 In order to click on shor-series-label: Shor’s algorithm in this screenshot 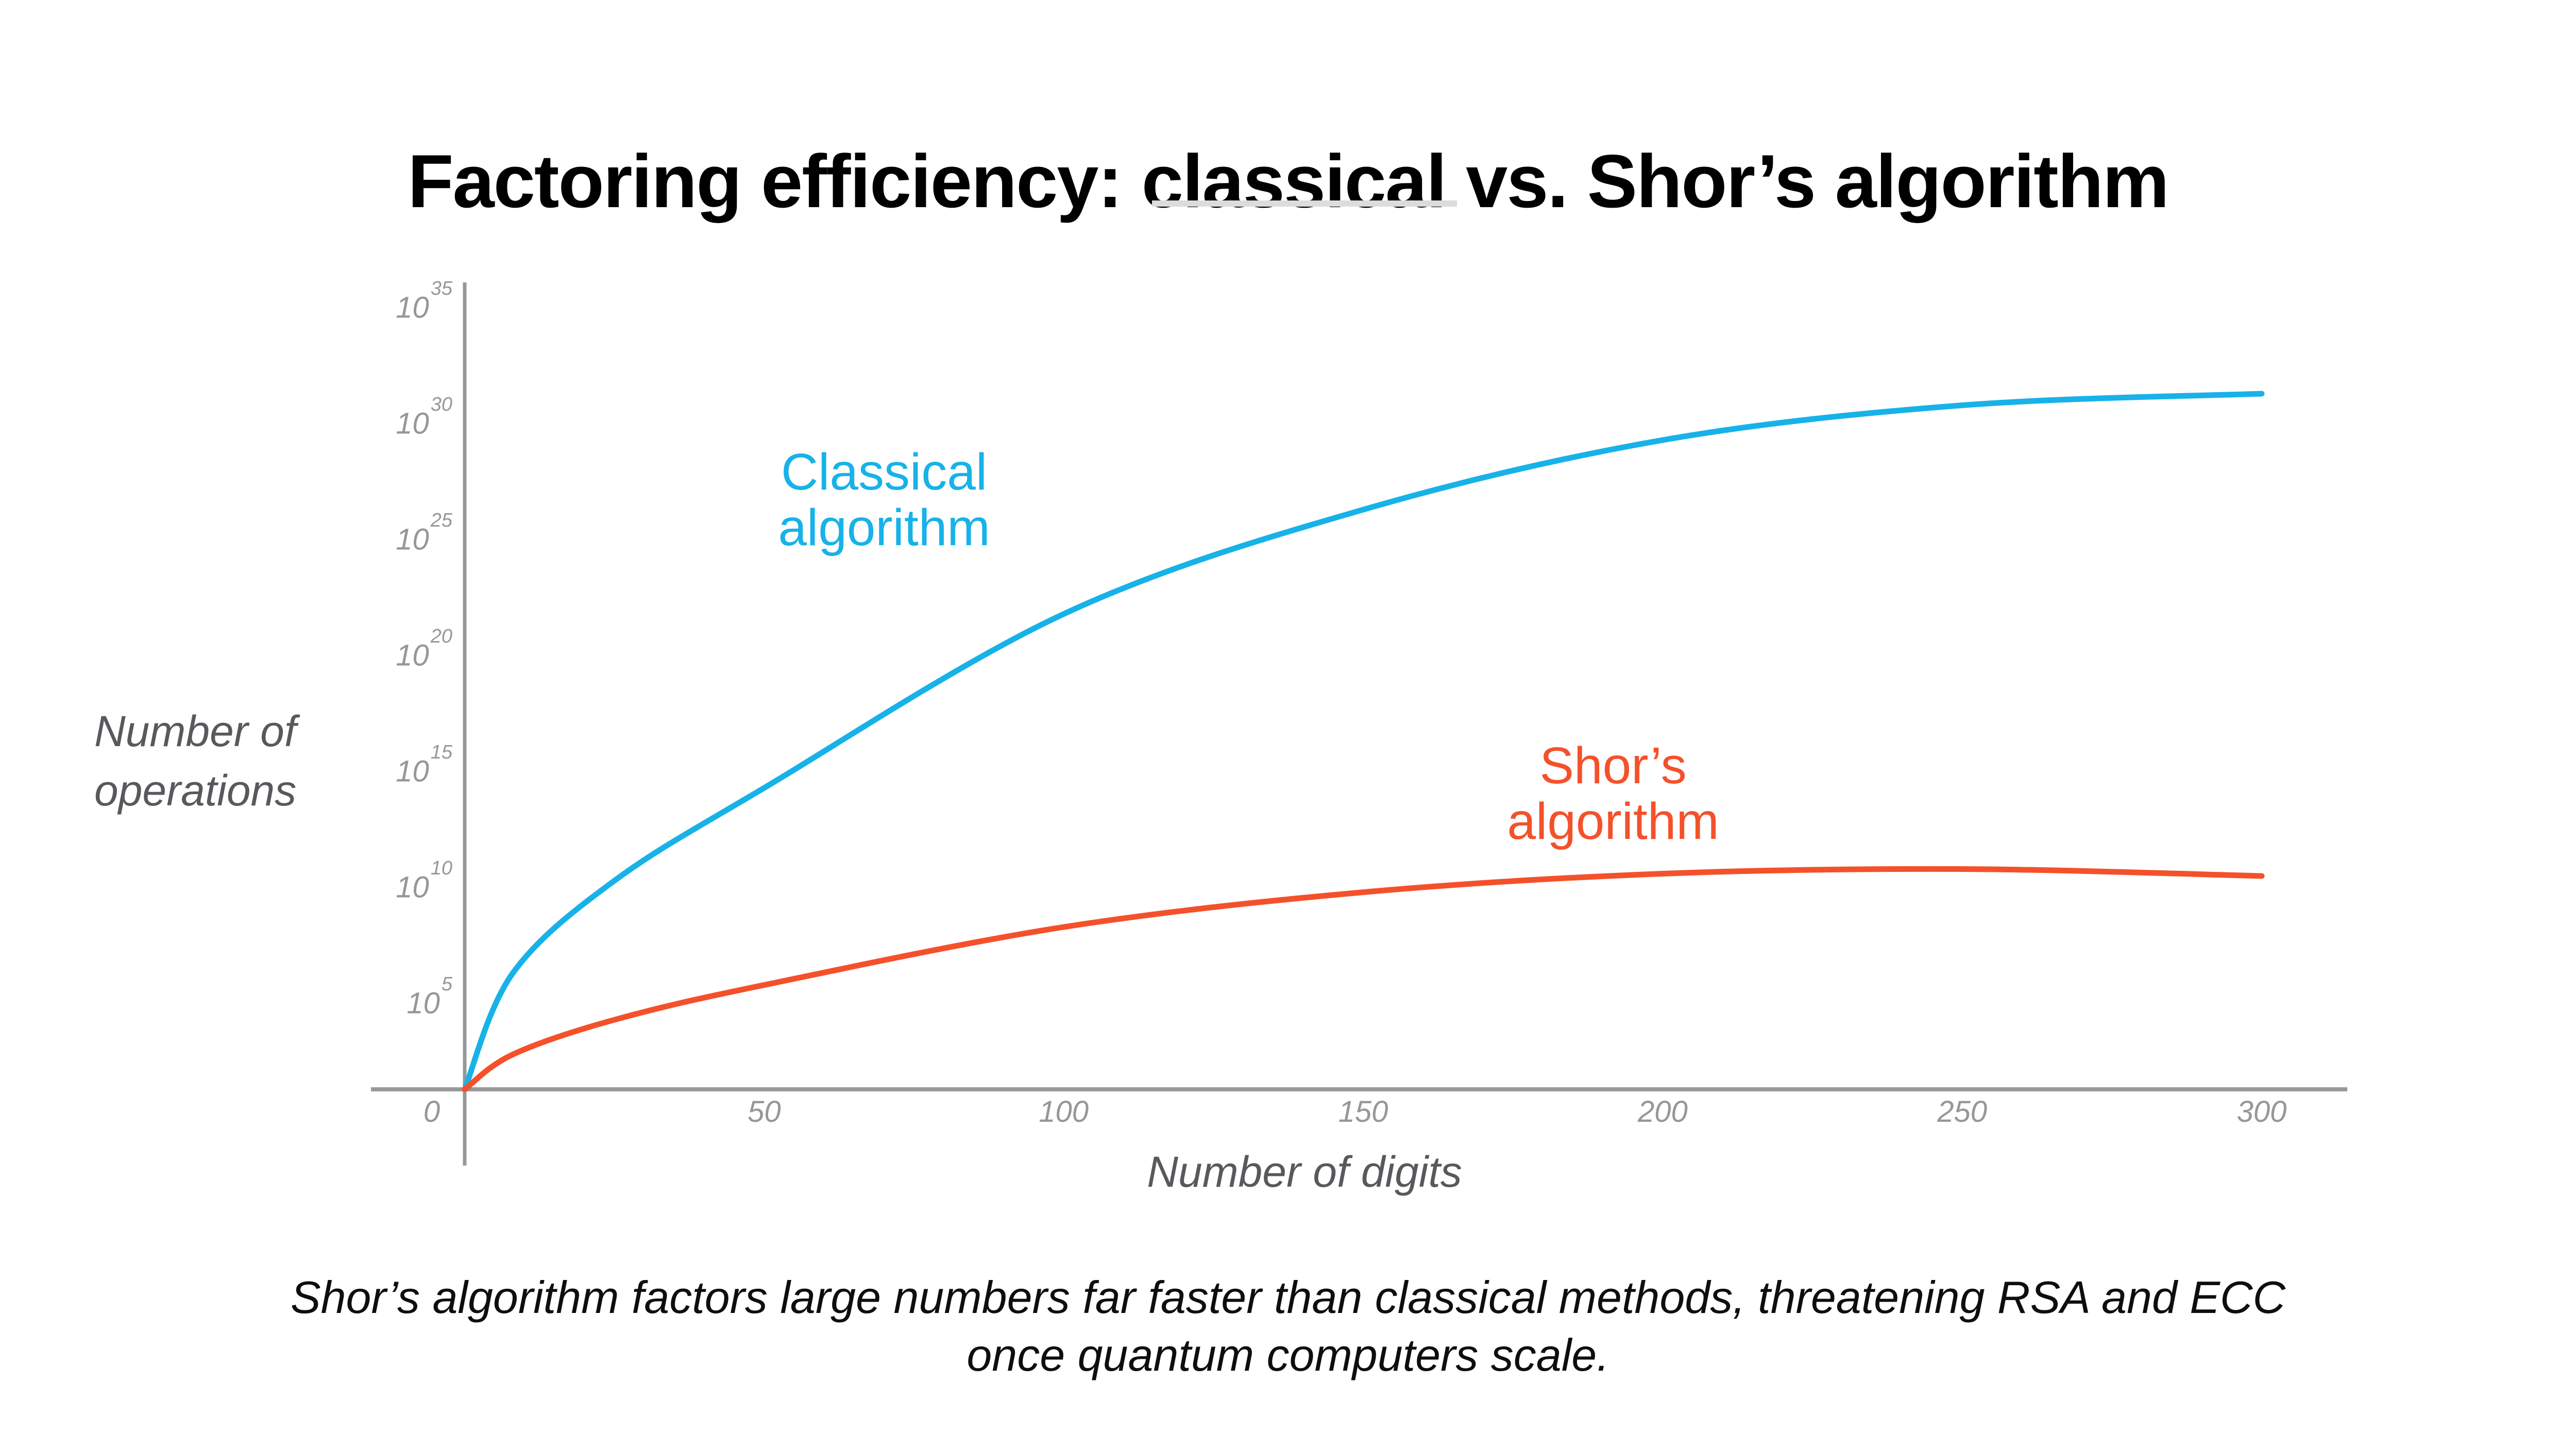, I will do `click(1613, 793)`.